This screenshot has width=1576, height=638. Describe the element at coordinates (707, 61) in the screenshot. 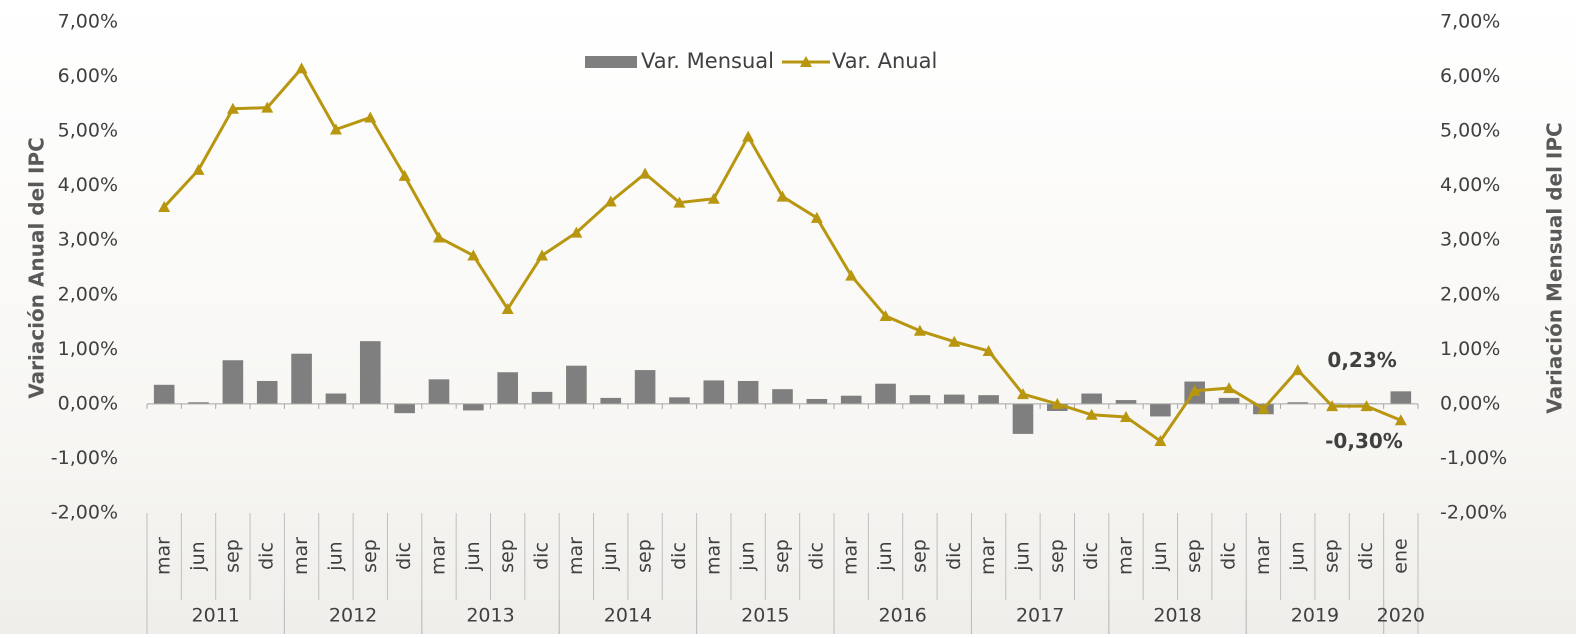

I see `legend-label: Var. Mensual` at that location.